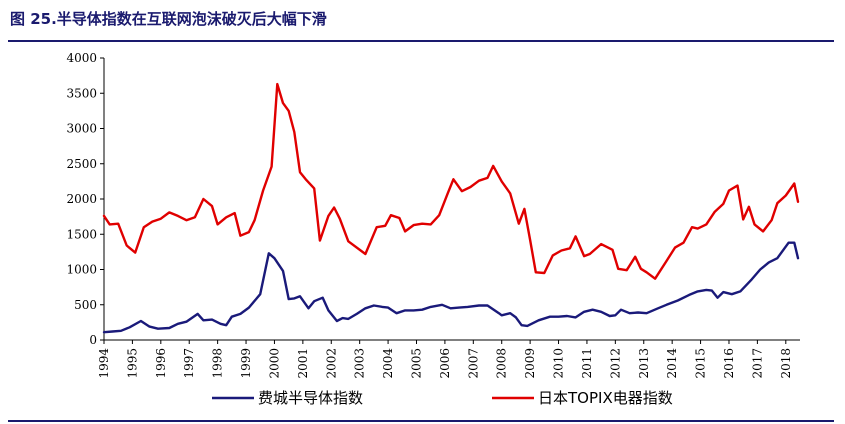 This screenshot has height=424, width=845. Describe the element at coordinates (168, 19) in the screenshot. I see `figure-title: 图 25.半导体指数在互联网泡沫破灭后大幅下滑` at that location.